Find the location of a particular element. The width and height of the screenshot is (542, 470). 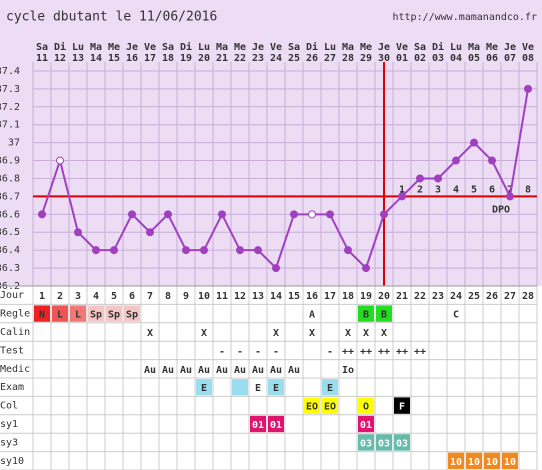

cell-text: Sp is located at coordinates (114, 315).